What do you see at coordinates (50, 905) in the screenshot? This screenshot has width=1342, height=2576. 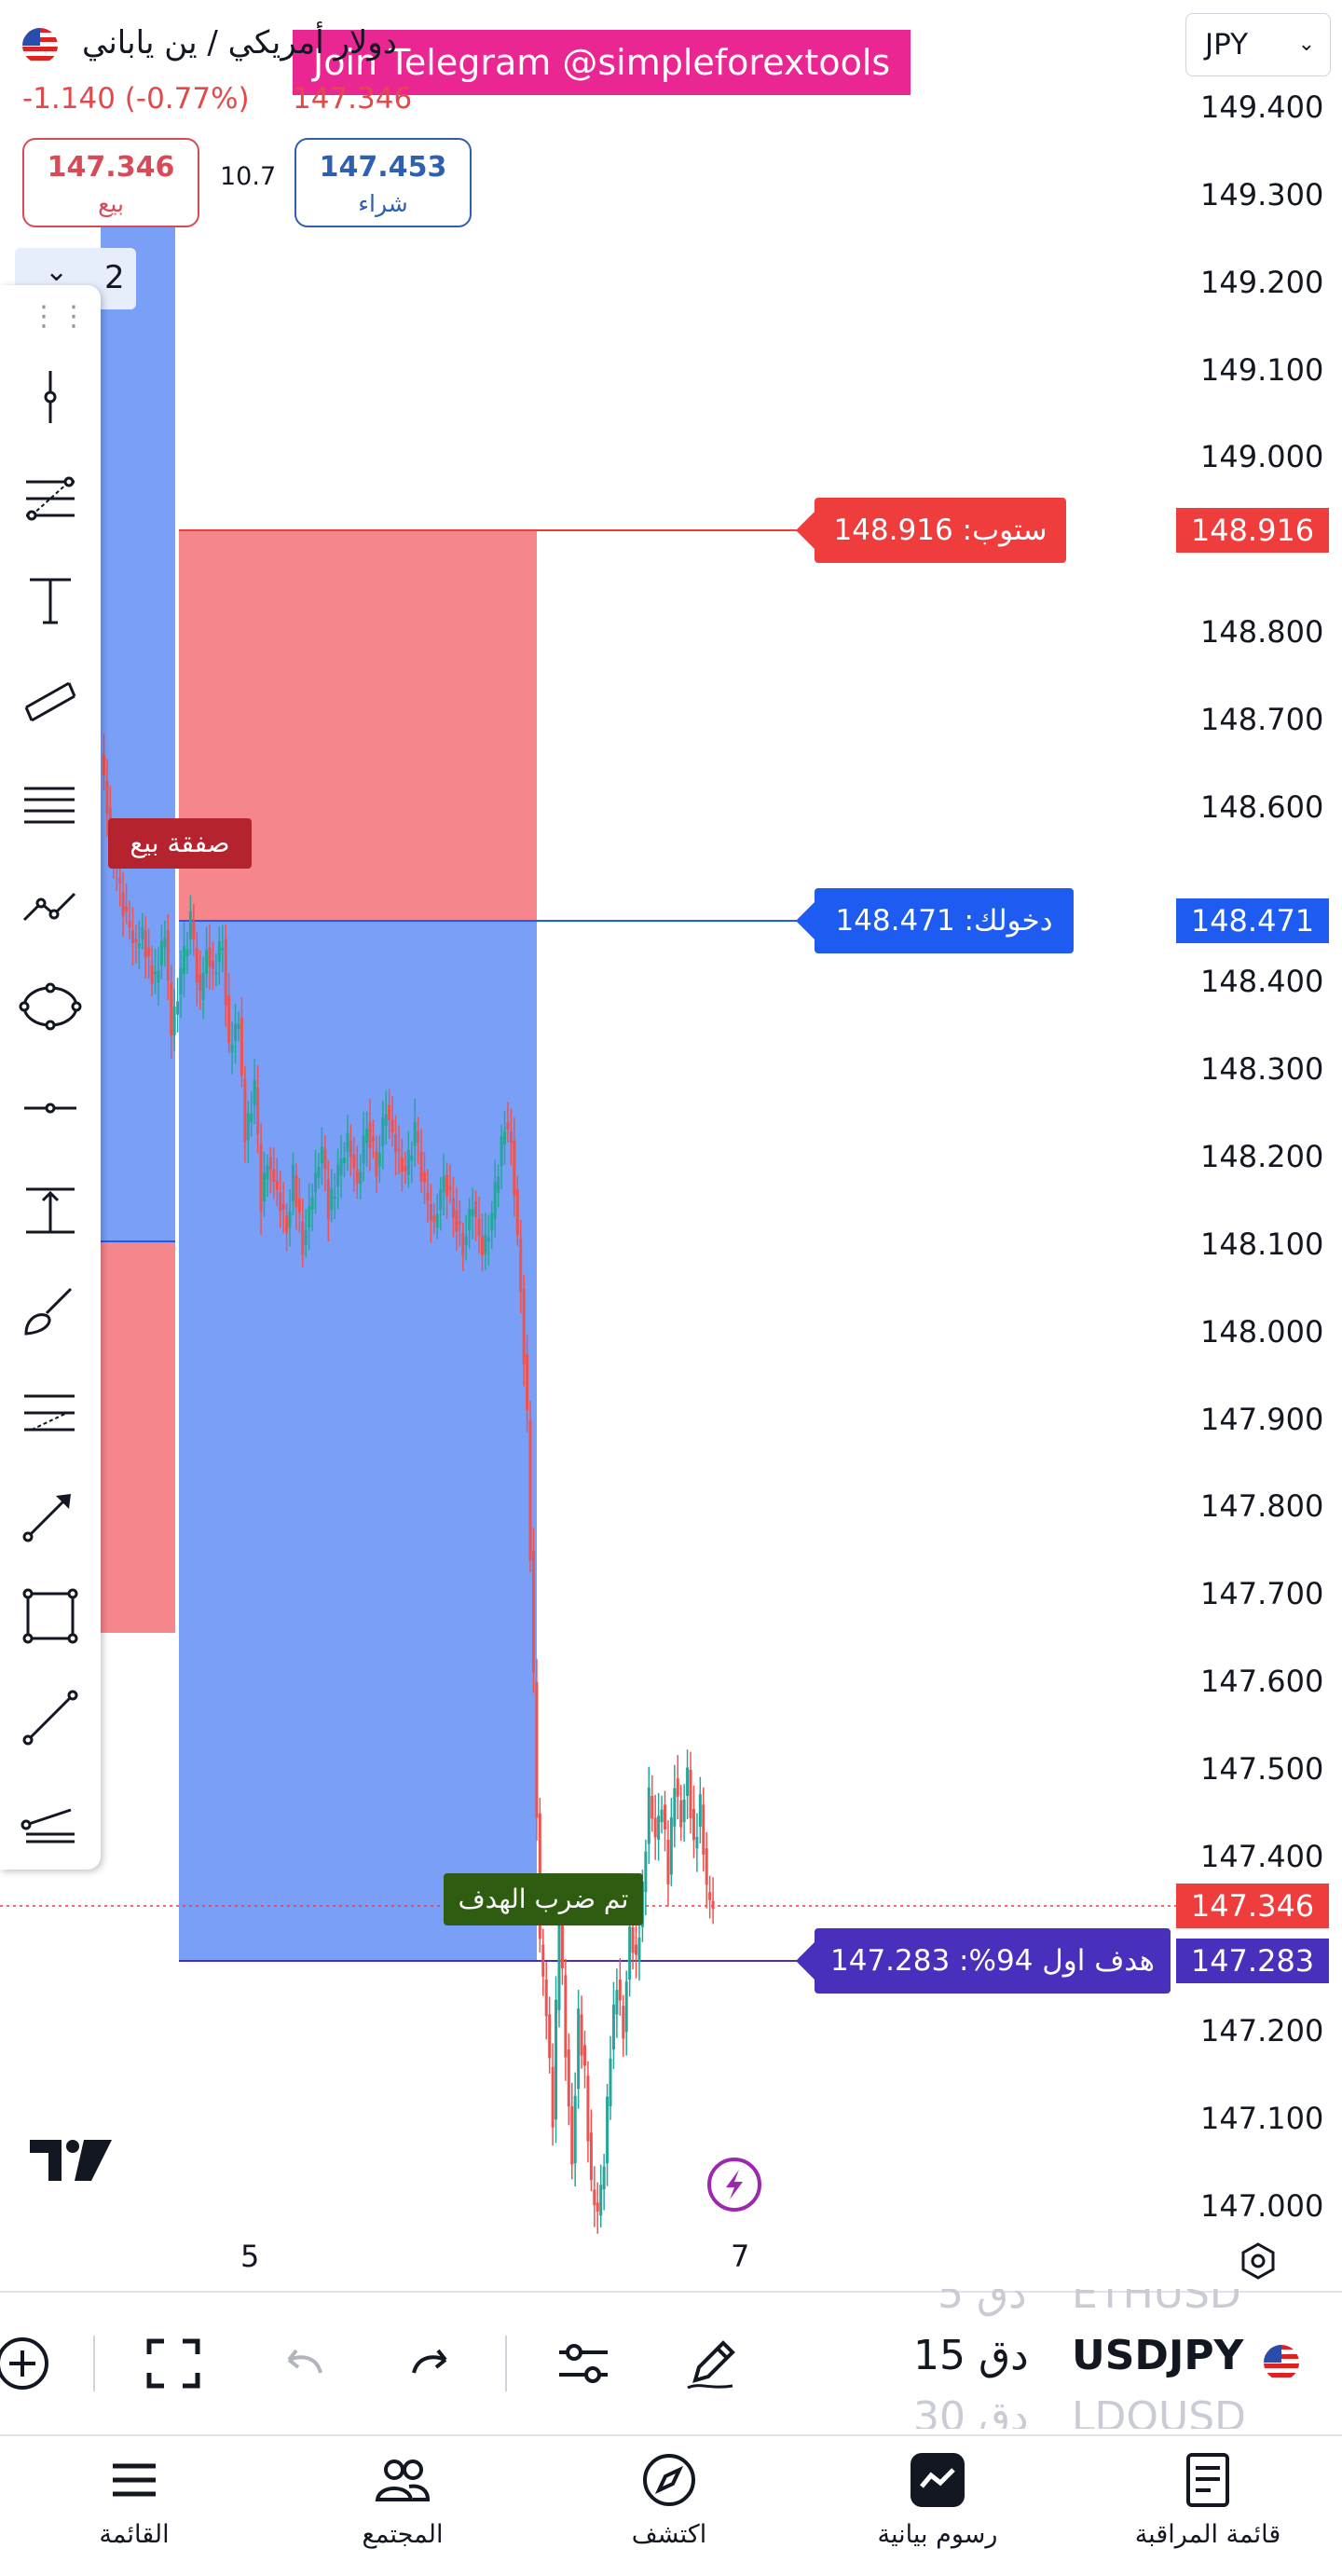 I see `path-icon` at bounding box center [50, 905].